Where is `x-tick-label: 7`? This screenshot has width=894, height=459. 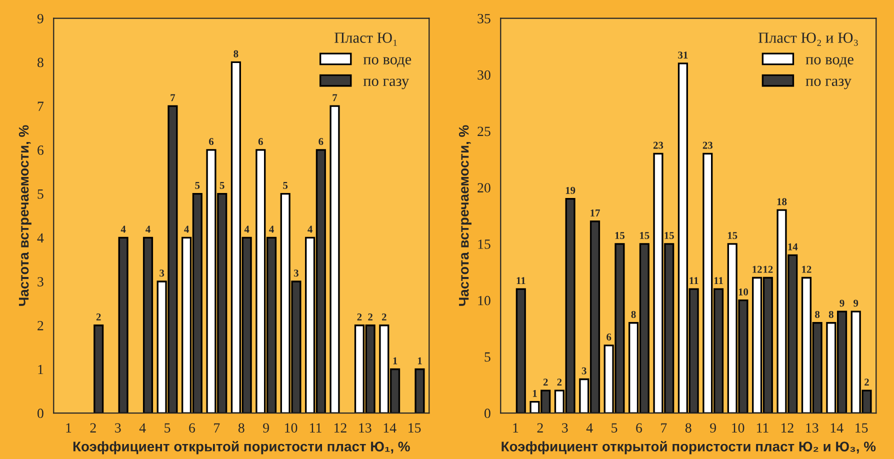 x-tick-label: 7 is located at coordinates (664, 427).